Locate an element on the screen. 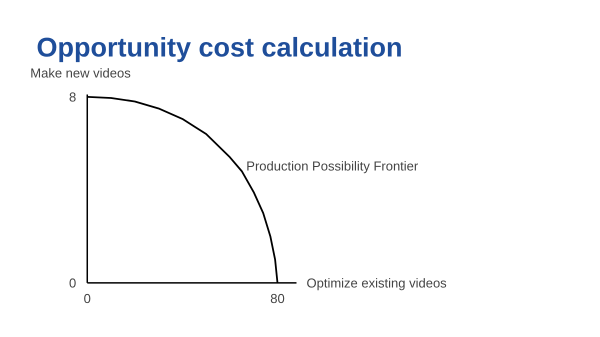 The image size is (600, 337). annotation: Production Possibility Frontier is located at coordinates (332, 166).